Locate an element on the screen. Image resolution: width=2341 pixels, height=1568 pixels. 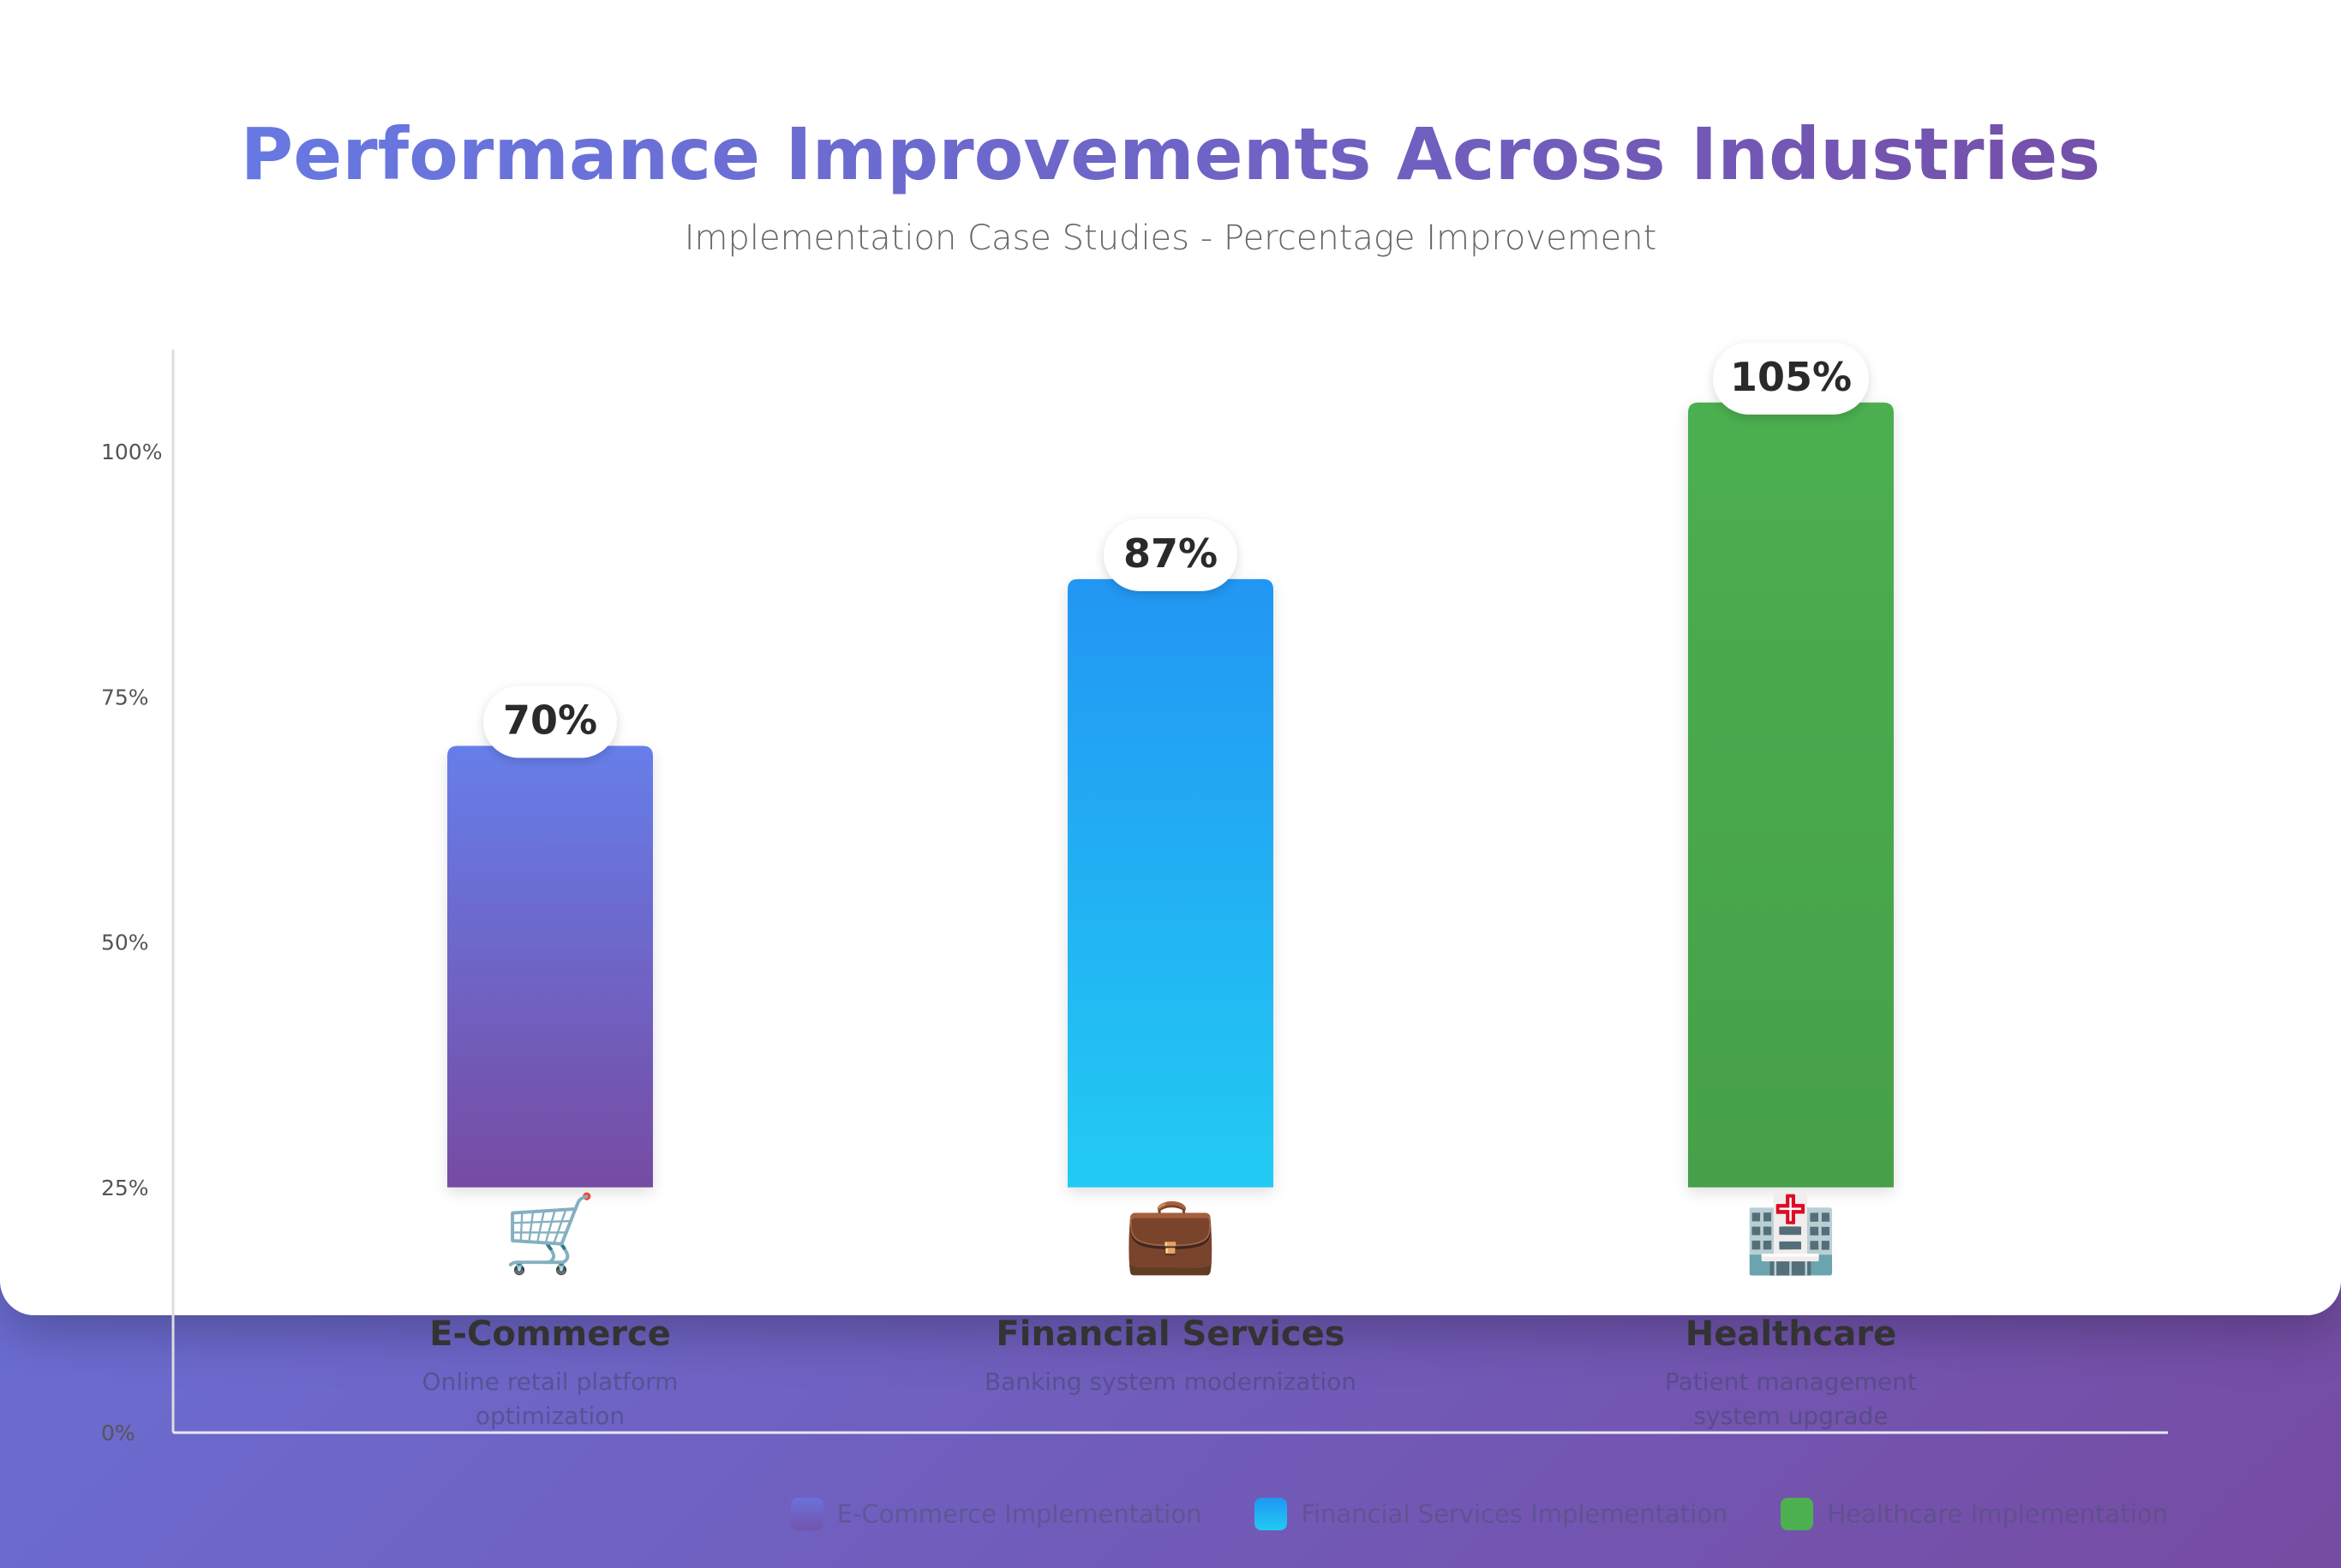
description-line: optimization is located at coordinates (550, 1416).